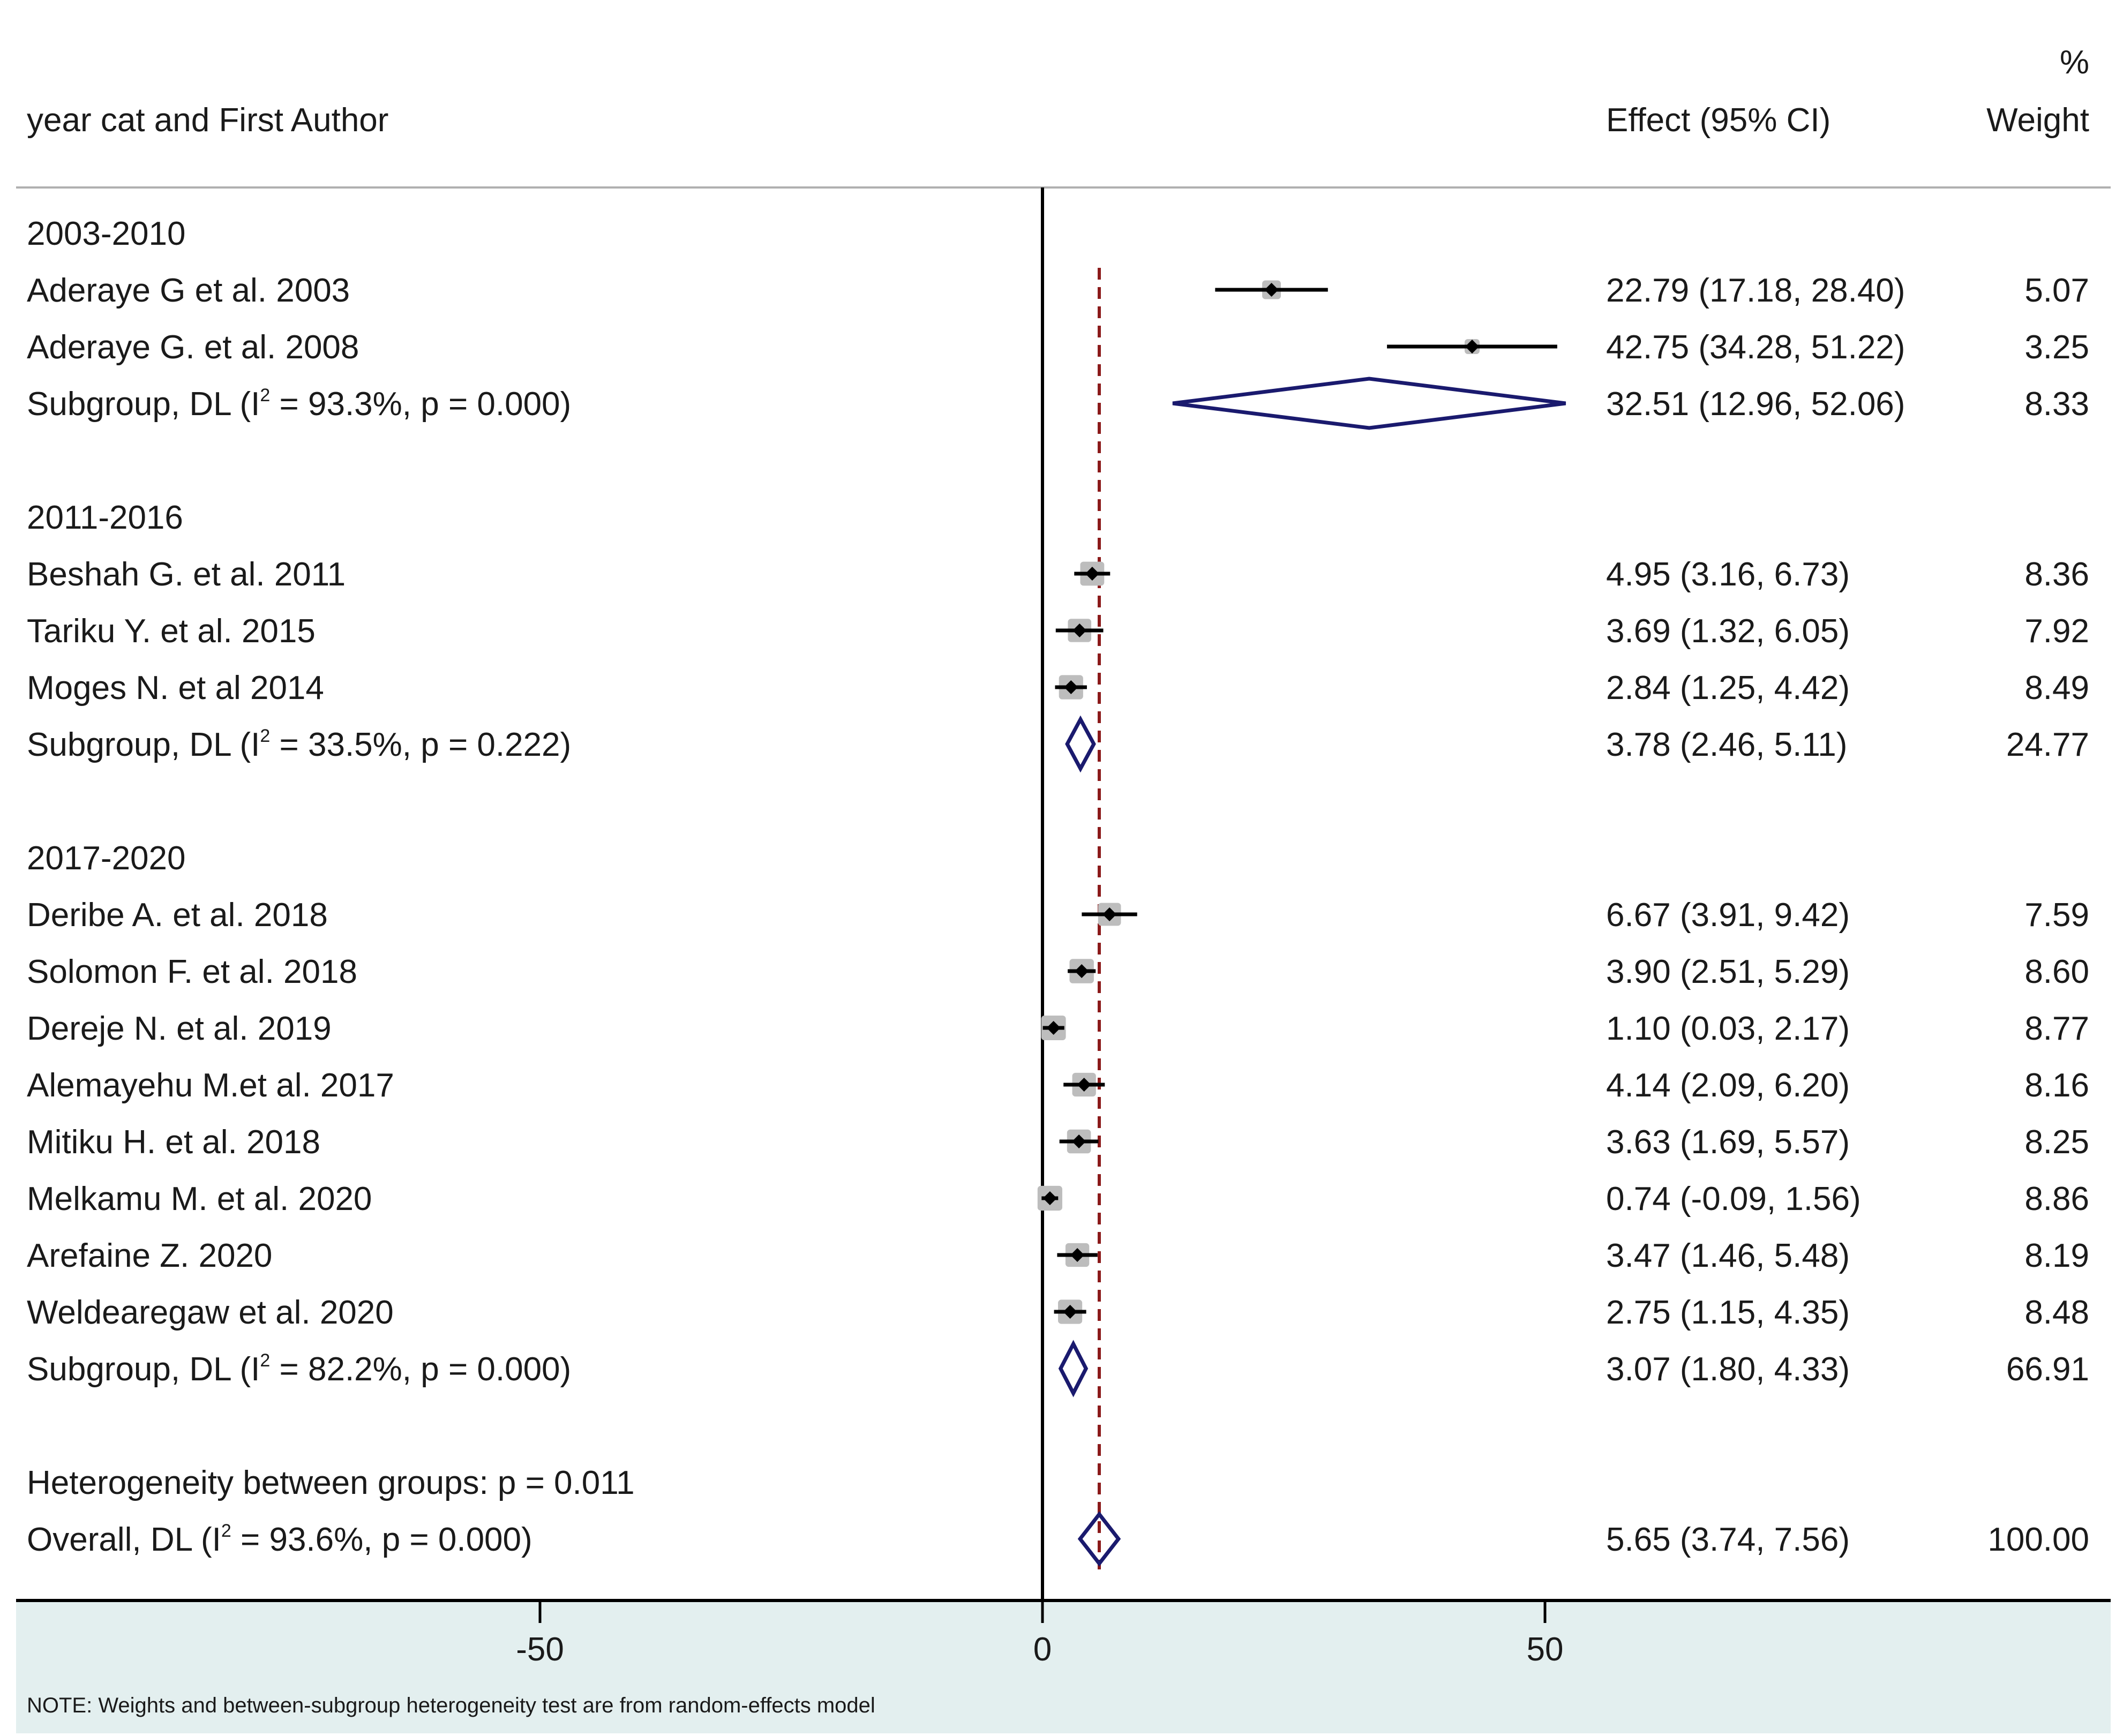 The height and width of the screenshot is (1736, 2123). What do you see at coordinates (2056, 348) in the screenshot?
I see `weight-value: 3.25` at bounding box center [2056, 348].